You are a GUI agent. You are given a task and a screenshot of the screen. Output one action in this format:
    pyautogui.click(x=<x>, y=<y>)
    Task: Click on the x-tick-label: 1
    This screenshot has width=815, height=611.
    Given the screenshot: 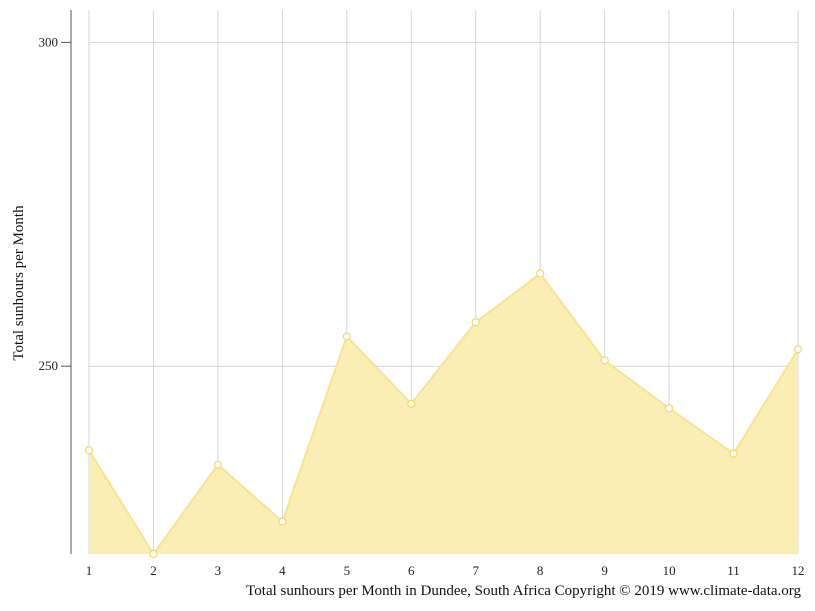 What is the action you would take?
    pyautogui.click(x=89, y=570)
    